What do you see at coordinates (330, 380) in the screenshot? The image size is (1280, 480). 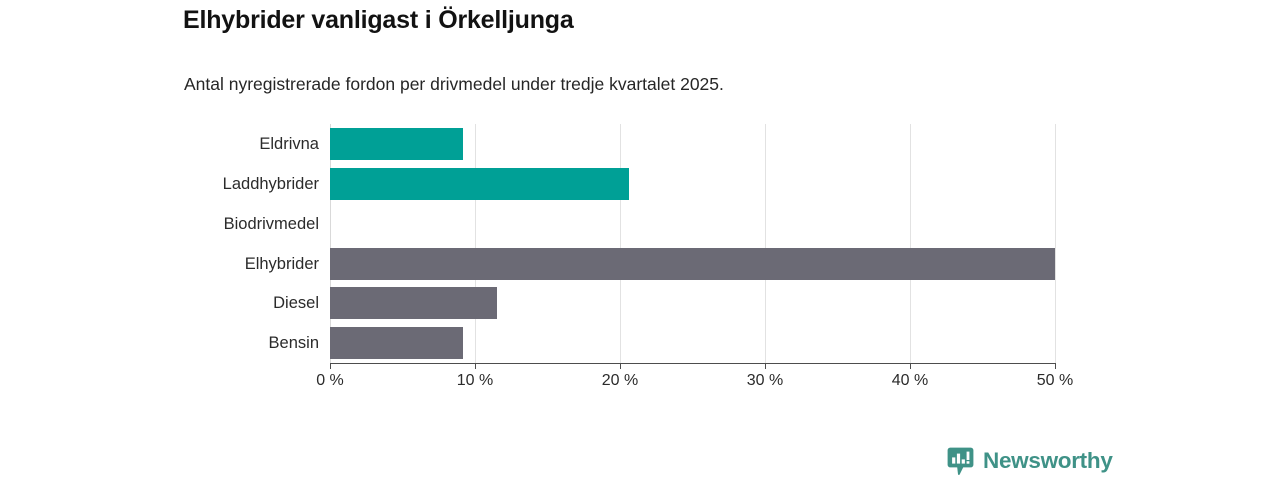 I see `x-axis-tick-label: 0 %` at bounding box center [330, 380].